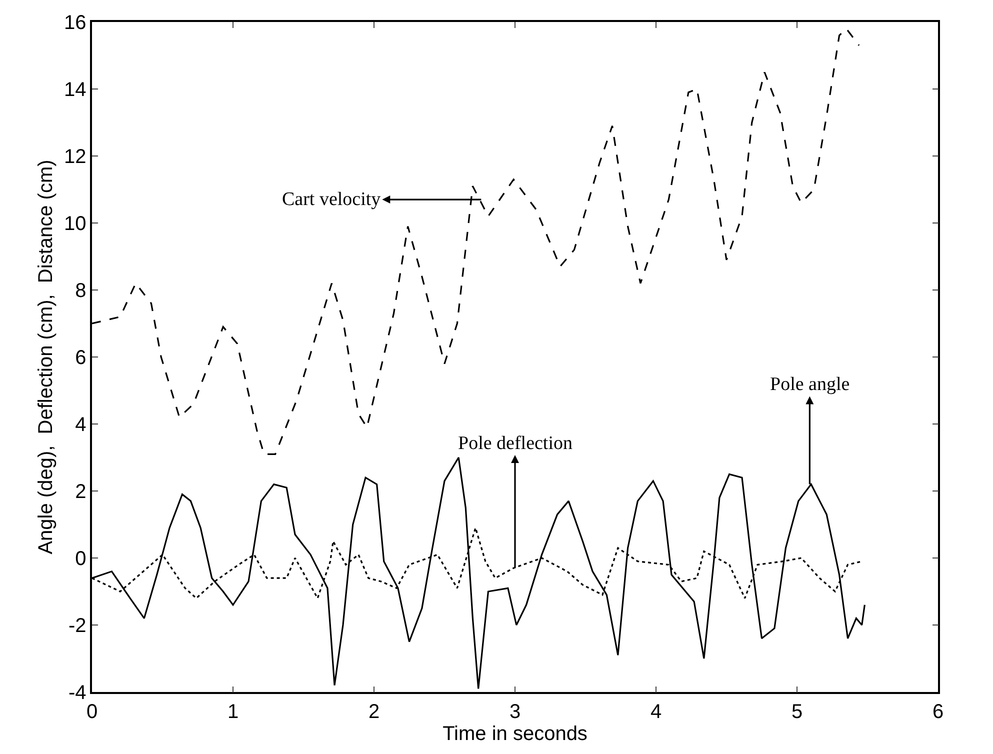 The width and height of the screenshot is (993, 754). Describe the element at coordinates (75, 157) in the screenshot. I see `y-tick-label: 12` at that location.